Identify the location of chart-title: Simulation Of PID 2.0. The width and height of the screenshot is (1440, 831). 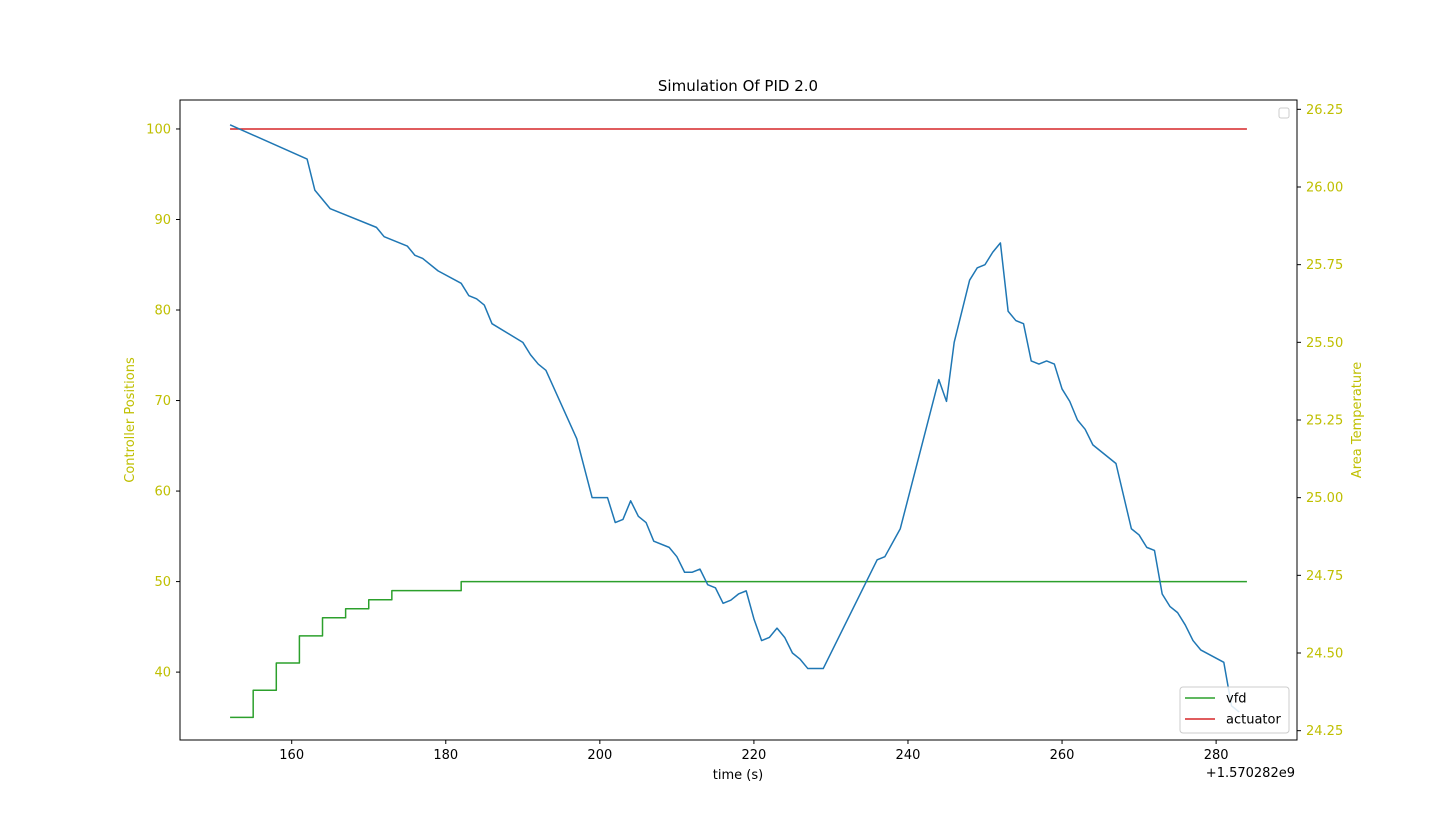
(738, 86).